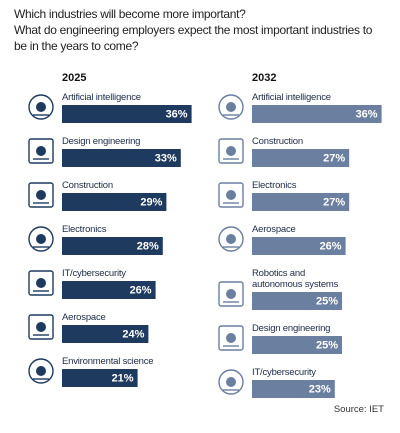  Describe the element at coordinates (123, 378) in the screenshot. I see `value-label: 21%` at that location.